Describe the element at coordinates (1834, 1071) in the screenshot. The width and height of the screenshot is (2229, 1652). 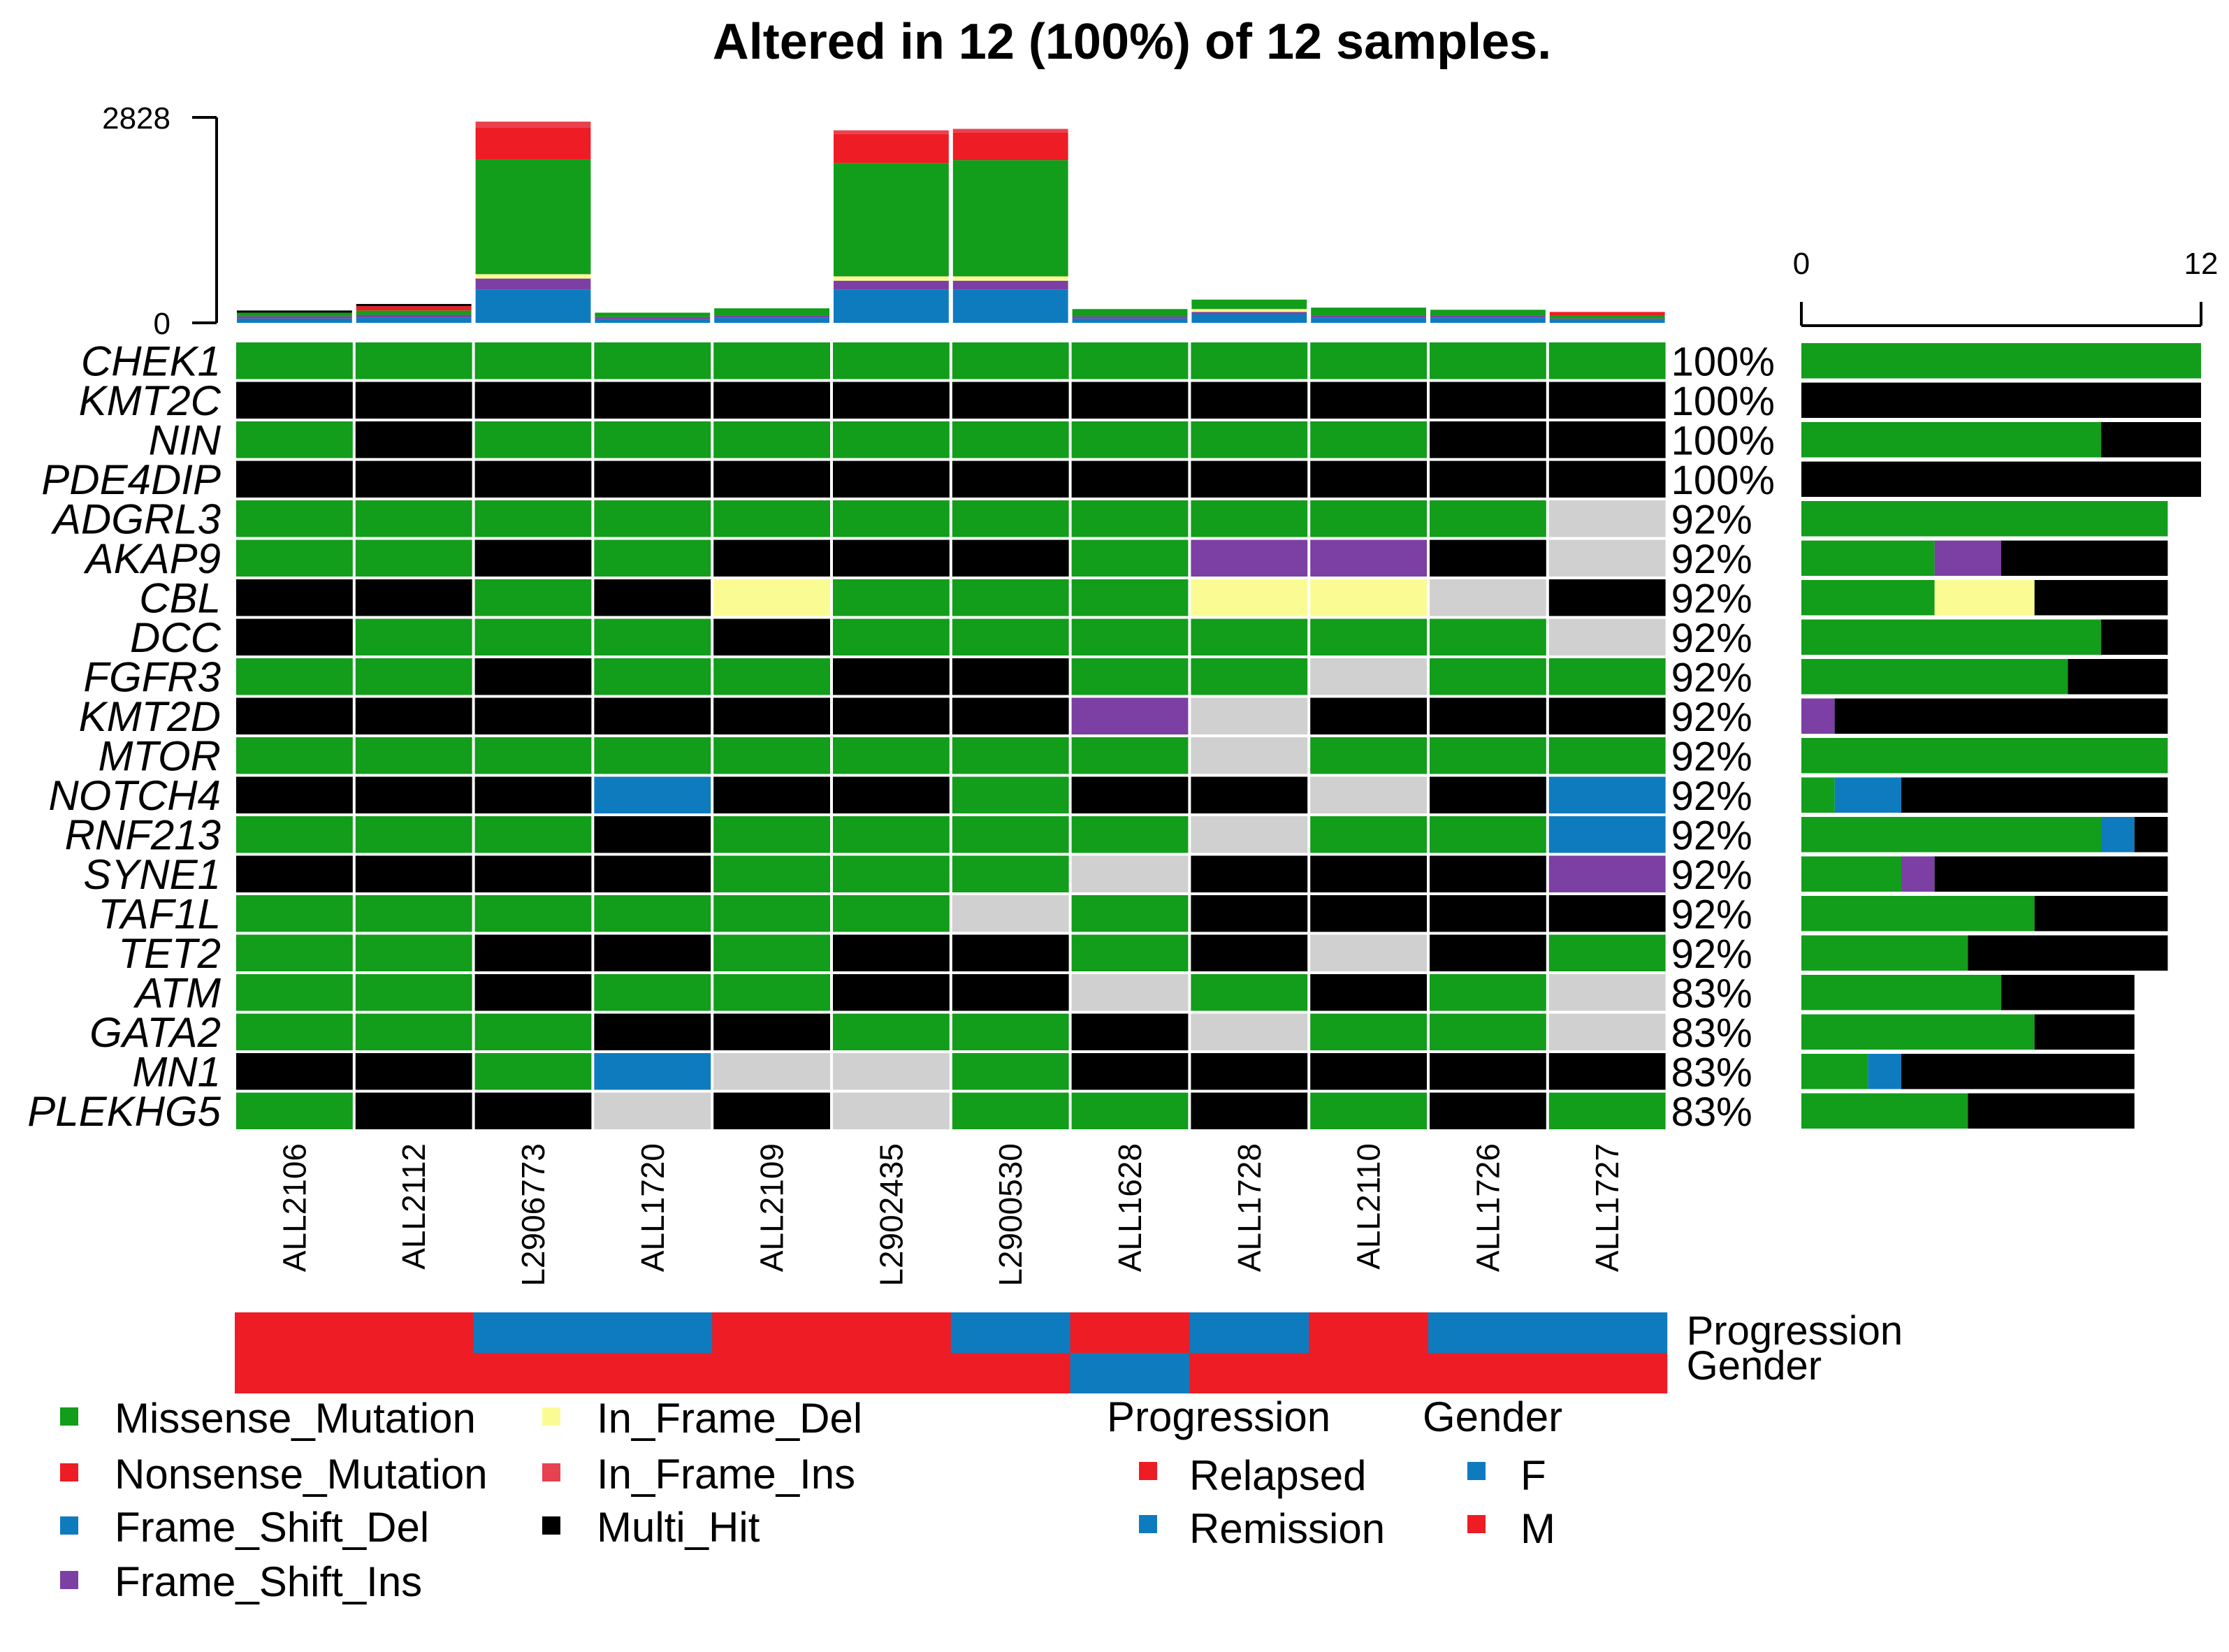
I see `gene-bar-mn1-ms` at that location.